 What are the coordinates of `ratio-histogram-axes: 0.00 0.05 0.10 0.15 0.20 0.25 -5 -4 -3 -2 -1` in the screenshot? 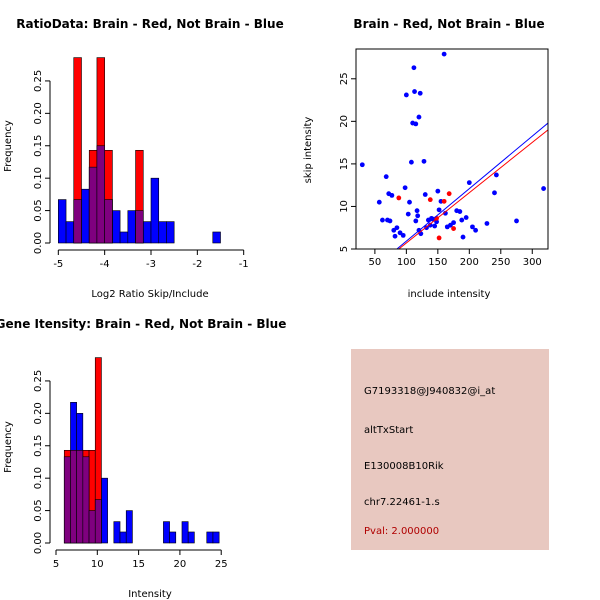 It's located at (141, 170).